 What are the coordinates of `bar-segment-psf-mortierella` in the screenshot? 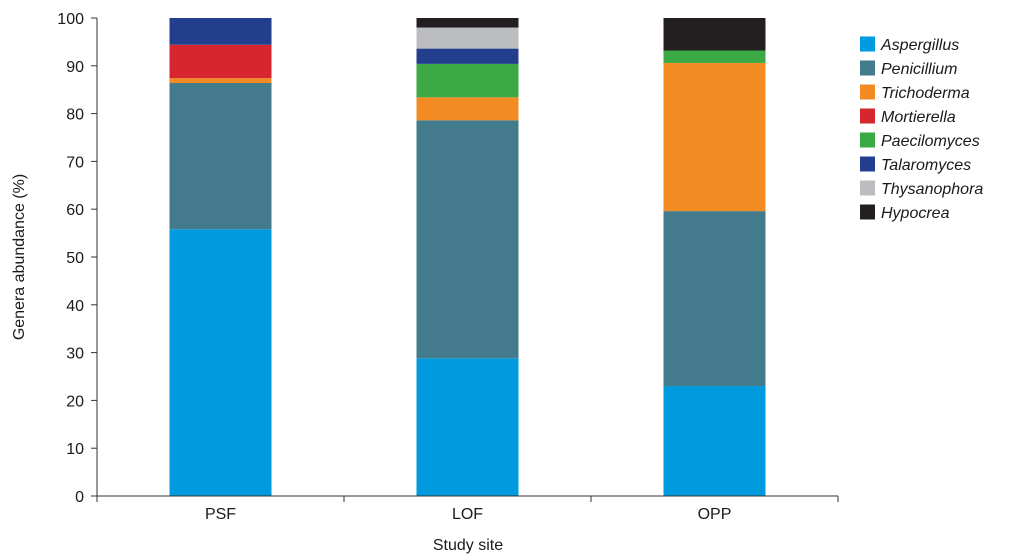 It's located at (220, 61).